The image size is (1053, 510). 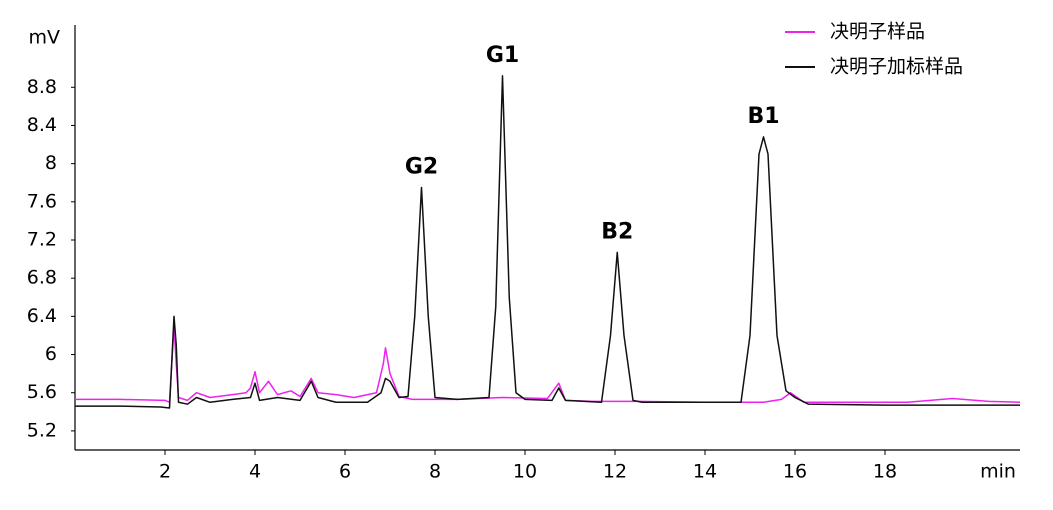 What do you see at coordinates (255, 472) in the screenshot?
I see `x-tick-label: 4` at bounding box center [255, 472].